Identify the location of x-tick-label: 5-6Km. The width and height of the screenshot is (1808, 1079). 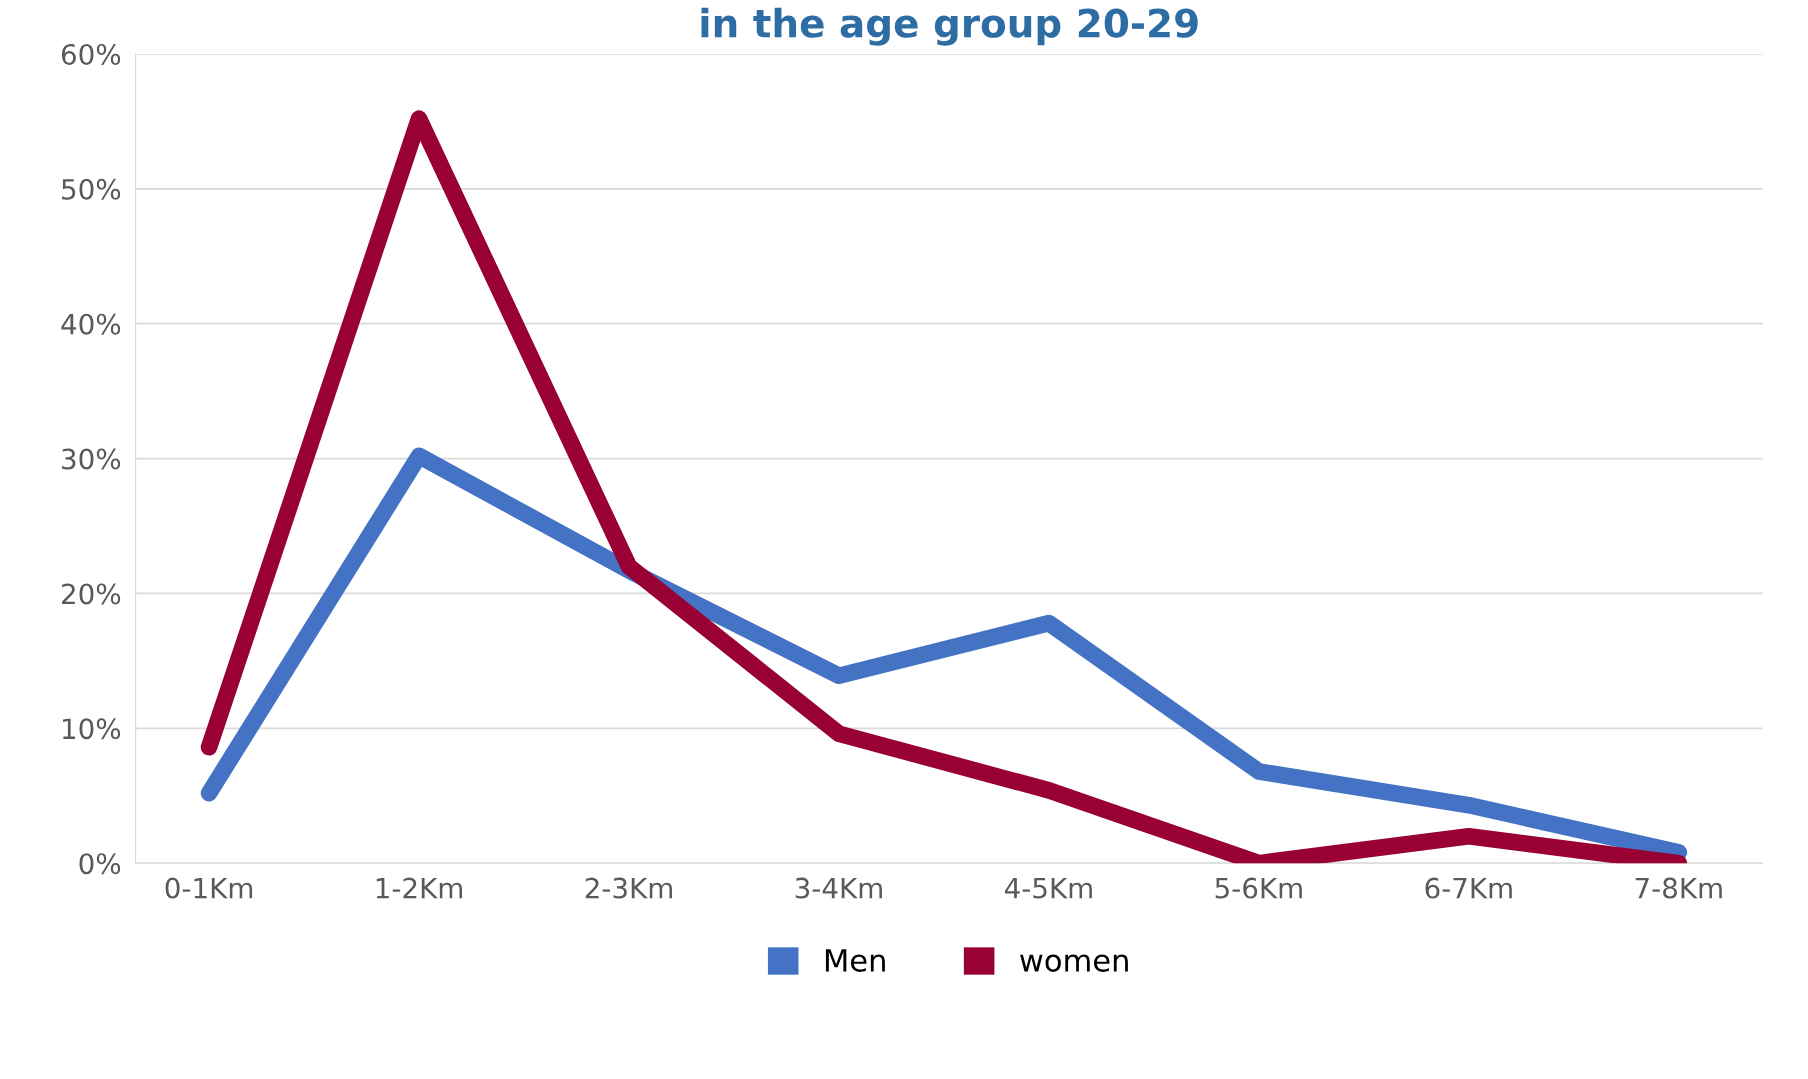
(1258, 888).